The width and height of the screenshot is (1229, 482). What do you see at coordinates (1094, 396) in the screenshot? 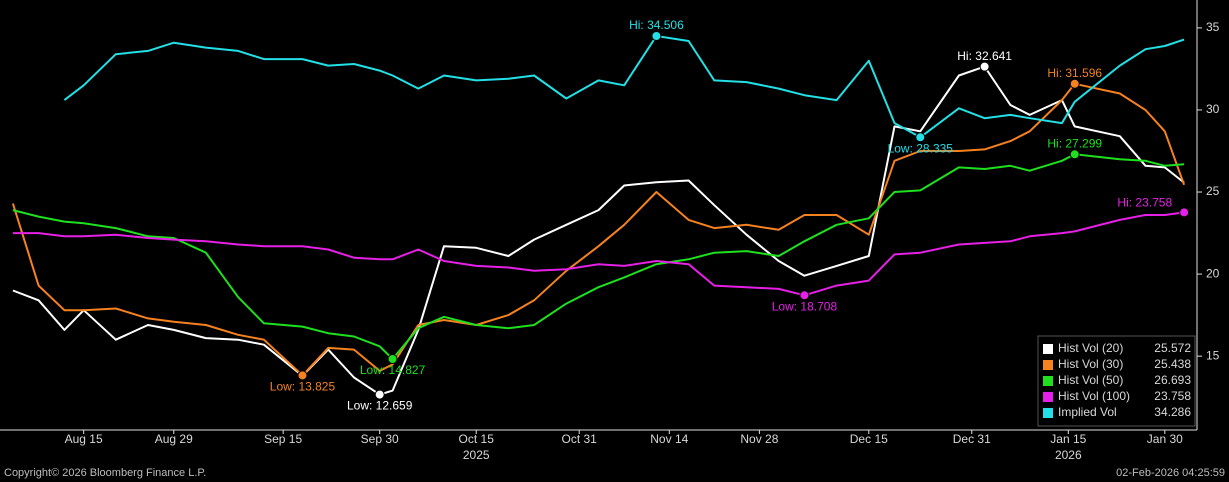
I see `legend-name: Hist Vol (100)` at bounding box center [1094, 396].